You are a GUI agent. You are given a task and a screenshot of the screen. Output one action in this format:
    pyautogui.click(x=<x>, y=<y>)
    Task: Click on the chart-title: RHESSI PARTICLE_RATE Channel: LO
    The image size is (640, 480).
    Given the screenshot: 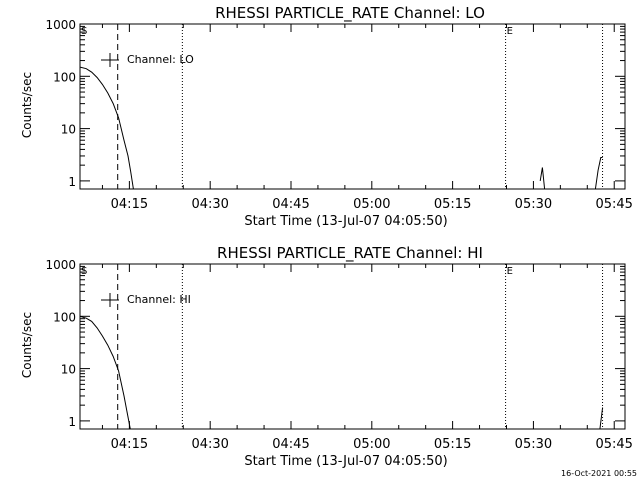 What is the action you would take?
    pyautogui.click(x=350, y=13)
    